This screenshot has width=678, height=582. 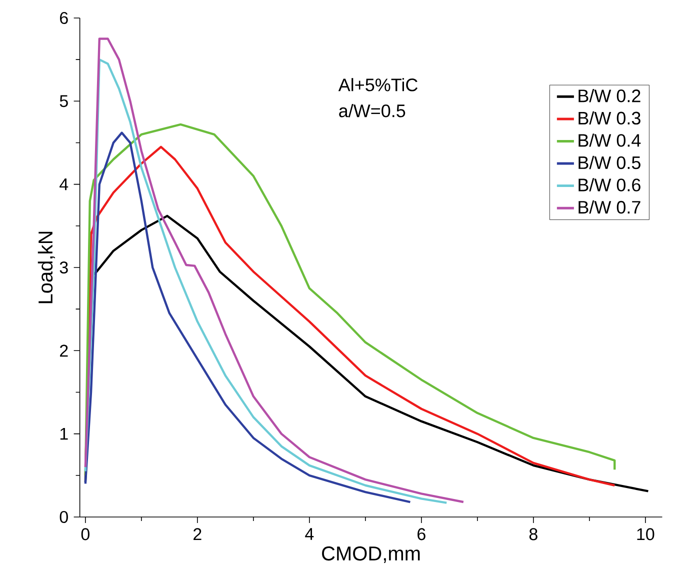 I want to click on y-tick-label: 1, so click(x=64, y=434).